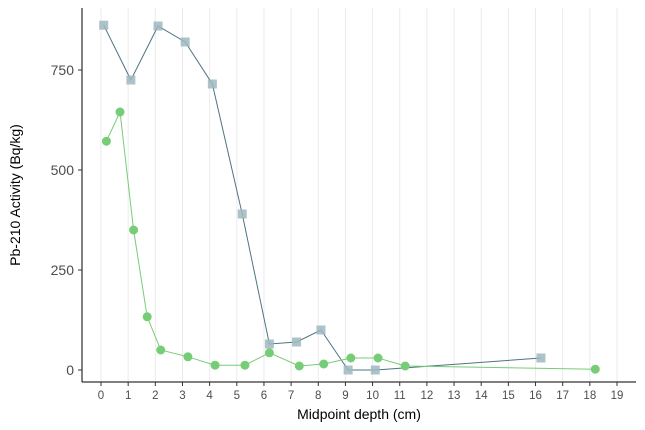 The height and width of the screenshot is (430, 645). I want to click on x-tick-label: 18, so click(589, 396).